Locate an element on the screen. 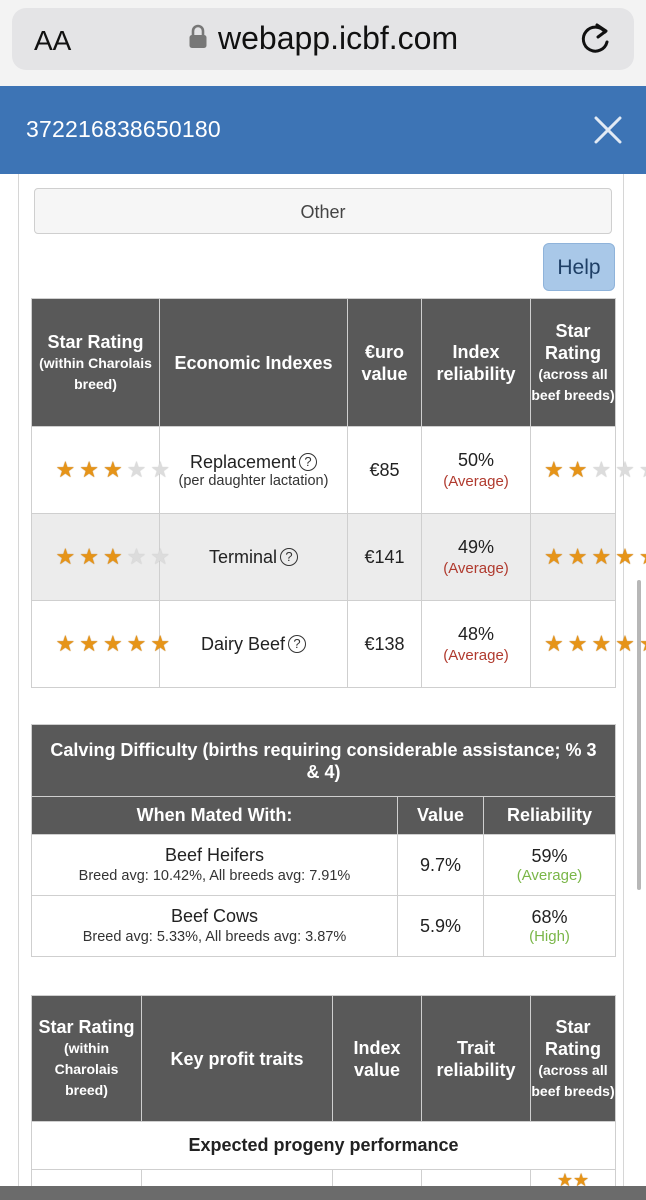  table-row: ★★★★★ Terminal? €141 49%(Average) ★★★★★ is located at coordinates (338, 557).